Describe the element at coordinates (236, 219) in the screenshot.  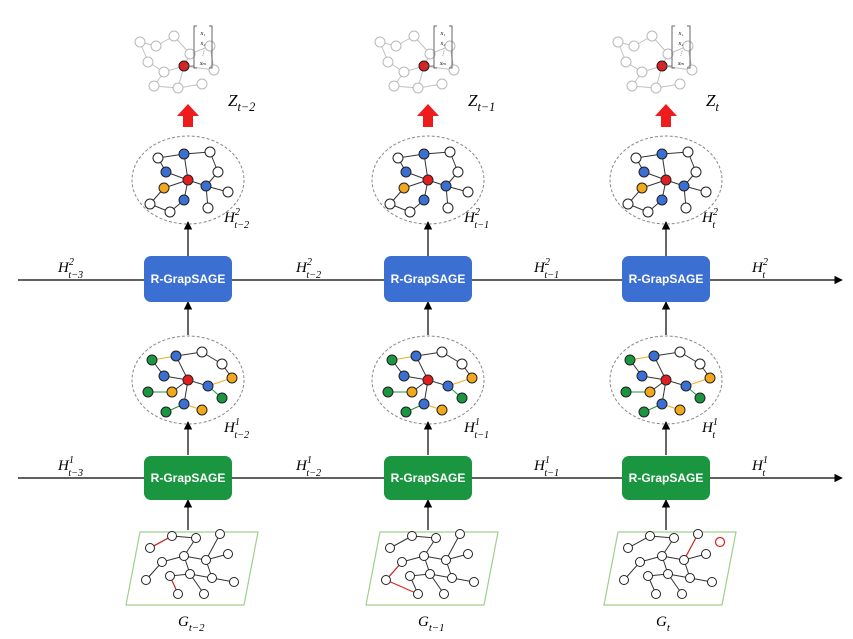
I see `h2-label-t-2: H2 t−2` at that location.